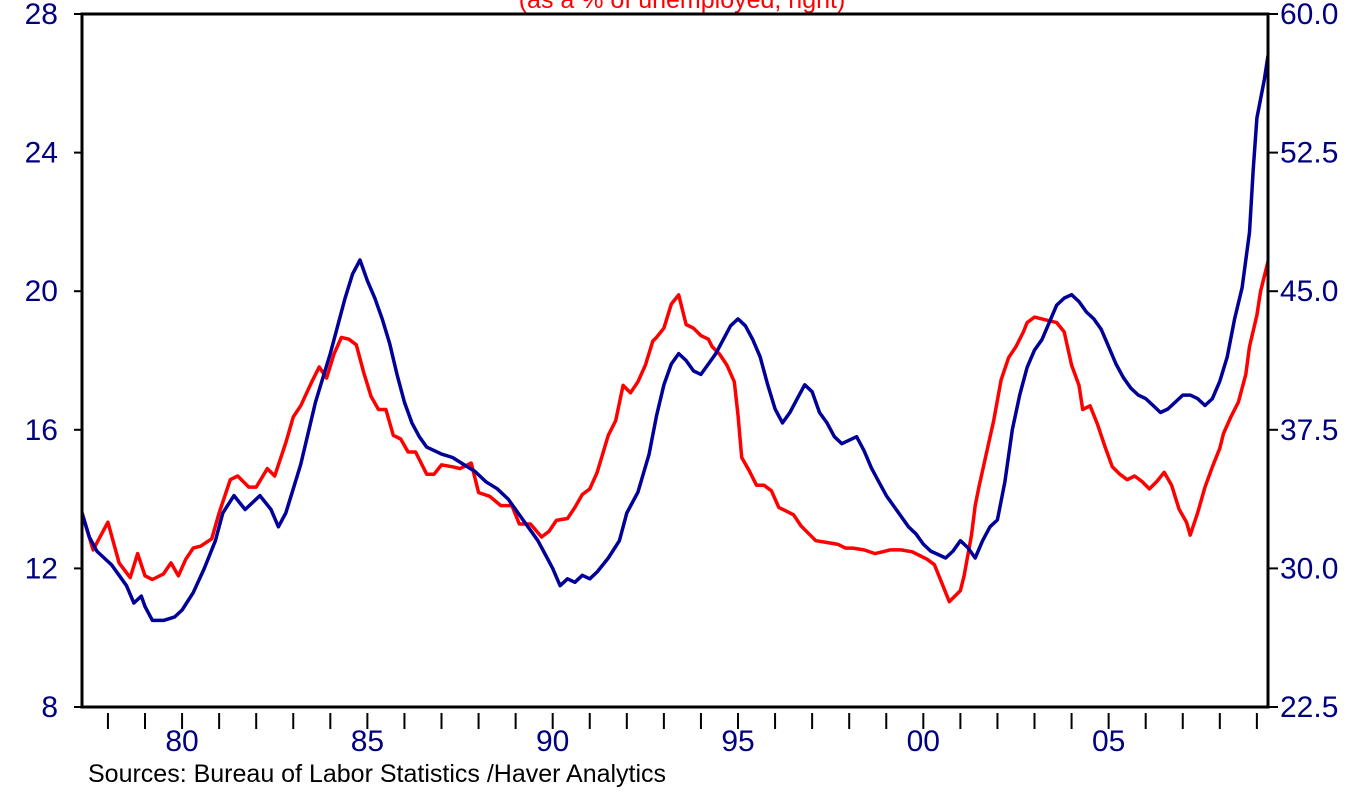 This screenshot has width=1364, height=793. What do you see at coordinates (1309, 153) in the screenshot?
I see `y-right-tick-label: 52.5` at bounding box center [1309, 153].